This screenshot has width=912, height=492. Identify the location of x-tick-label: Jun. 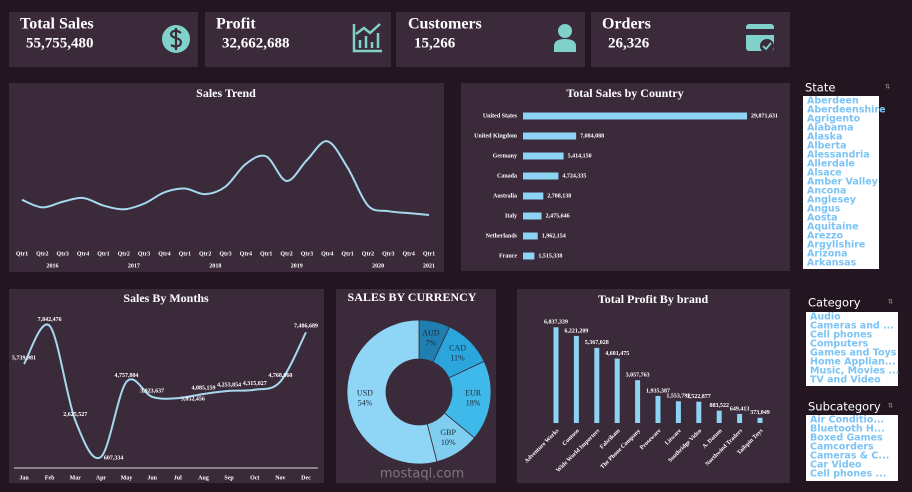
(152, 478).